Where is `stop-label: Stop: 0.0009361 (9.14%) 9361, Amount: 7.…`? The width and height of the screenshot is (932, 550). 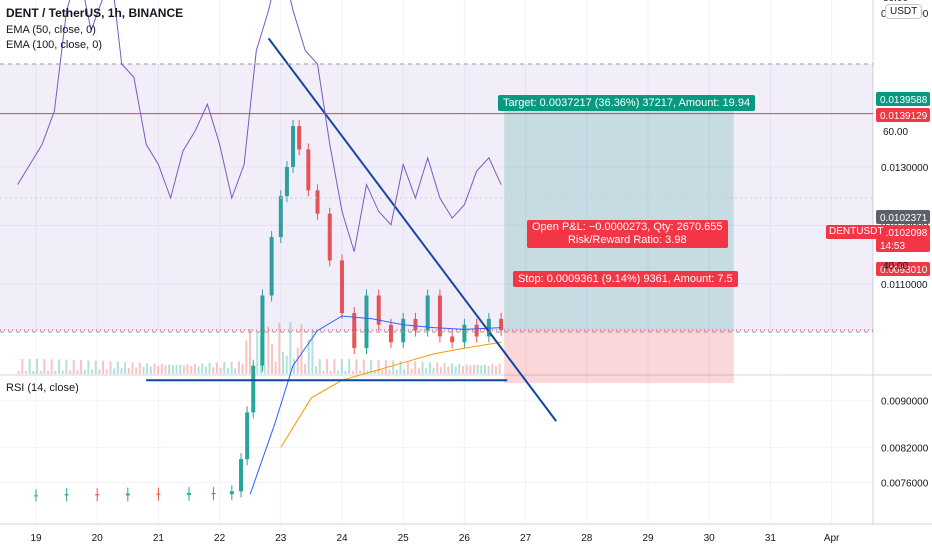 stop-label: Stop: 0.0009361 (9.14%) 9361, Amount: 7.… is located at coordinates (625, 279).